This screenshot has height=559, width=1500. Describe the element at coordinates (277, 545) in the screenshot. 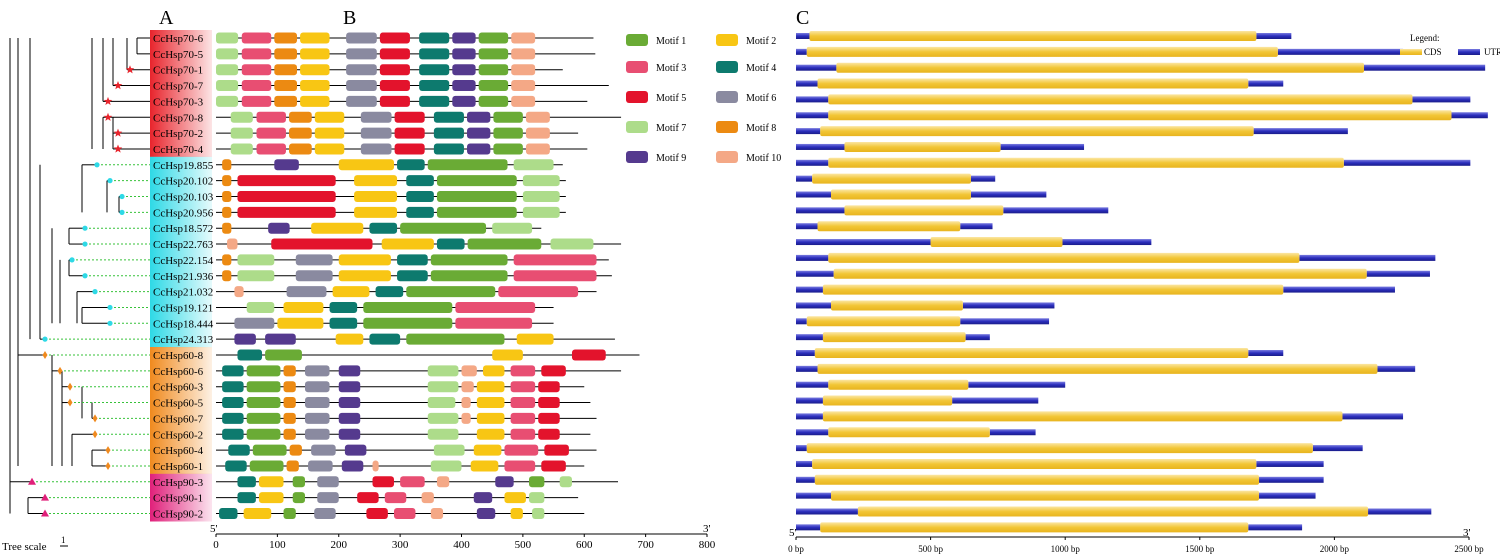

I see `motif-axis-tick-label: 100` at that location.